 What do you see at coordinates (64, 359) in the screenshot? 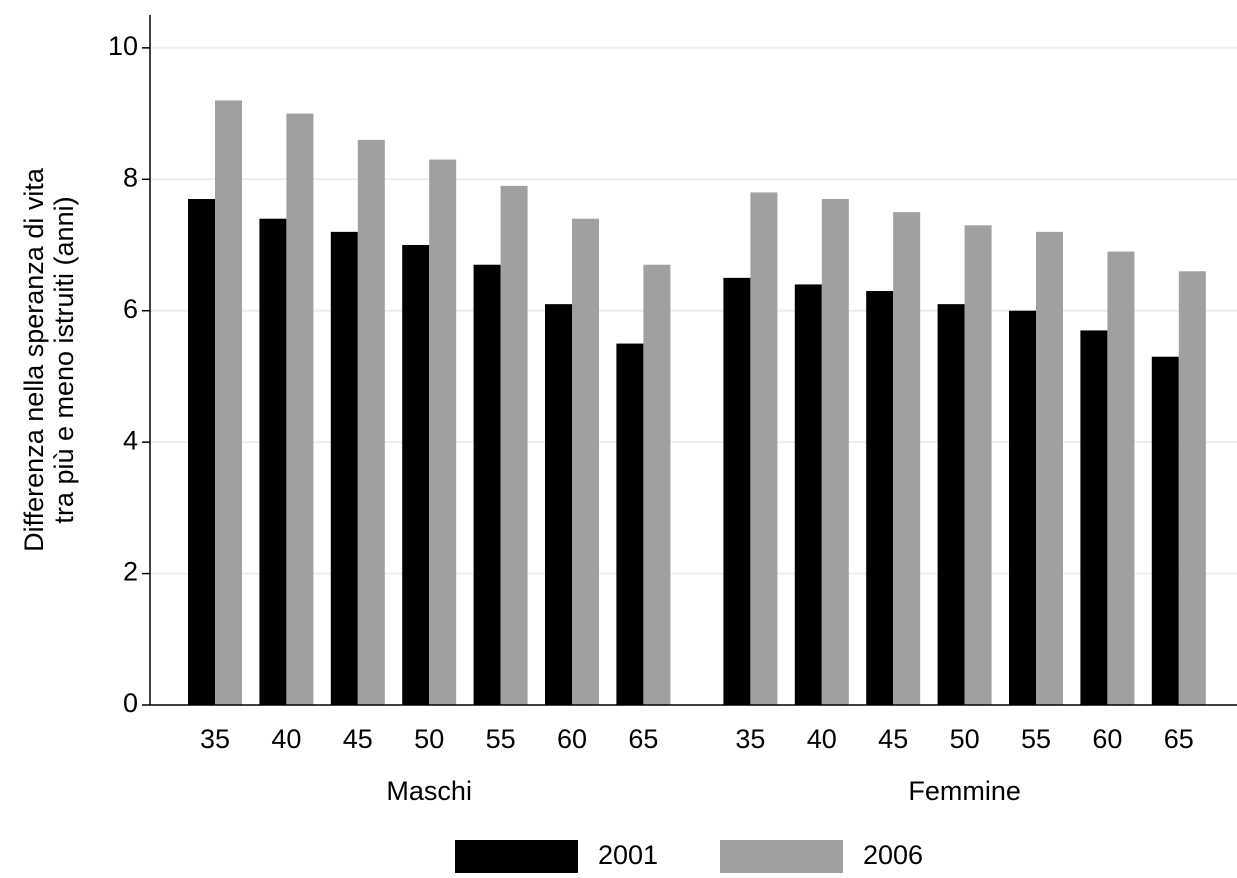
I see `y-axis-title-line: tra più e meno istruiti (anni)` at bounding box center [64, 359].